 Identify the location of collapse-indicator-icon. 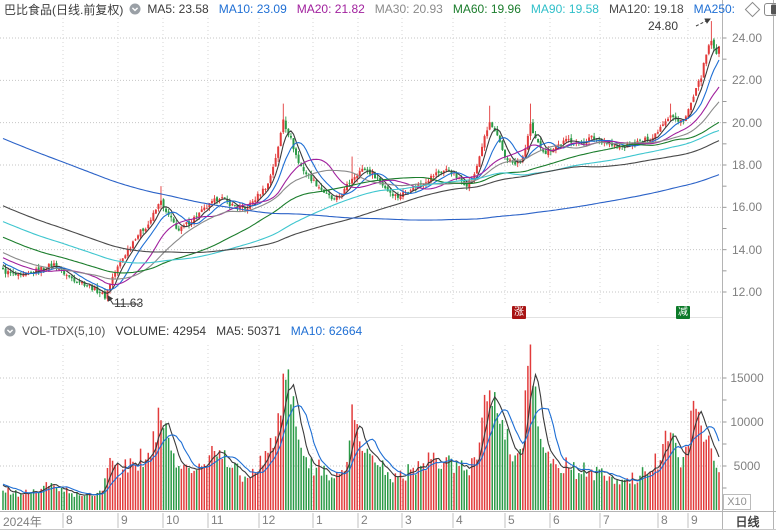
(135, 9).